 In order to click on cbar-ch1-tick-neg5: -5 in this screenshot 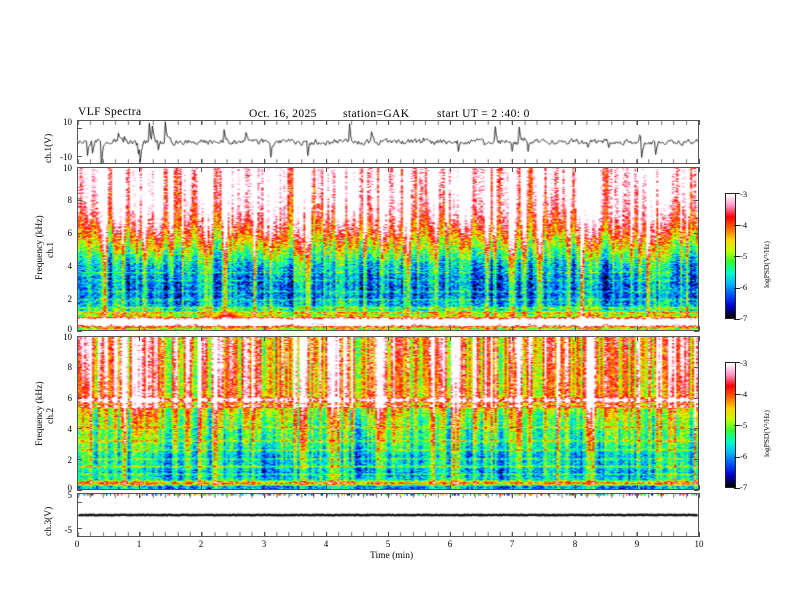, I will do `click(744, 256)`.